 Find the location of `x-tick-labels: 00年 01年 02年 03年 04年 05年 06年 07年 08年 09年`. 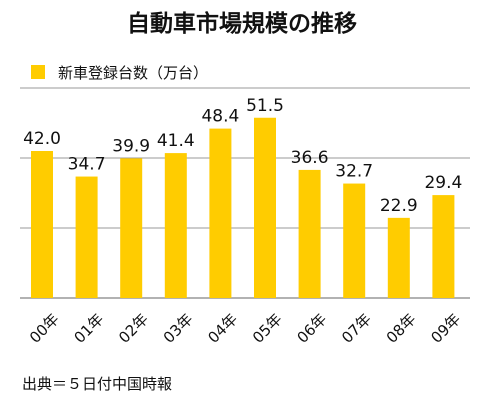

x-tick-labels: 00年 01年 02年 03年 04年 05年 06年 07年 08年 09年 is located at coordinates (245, 328).